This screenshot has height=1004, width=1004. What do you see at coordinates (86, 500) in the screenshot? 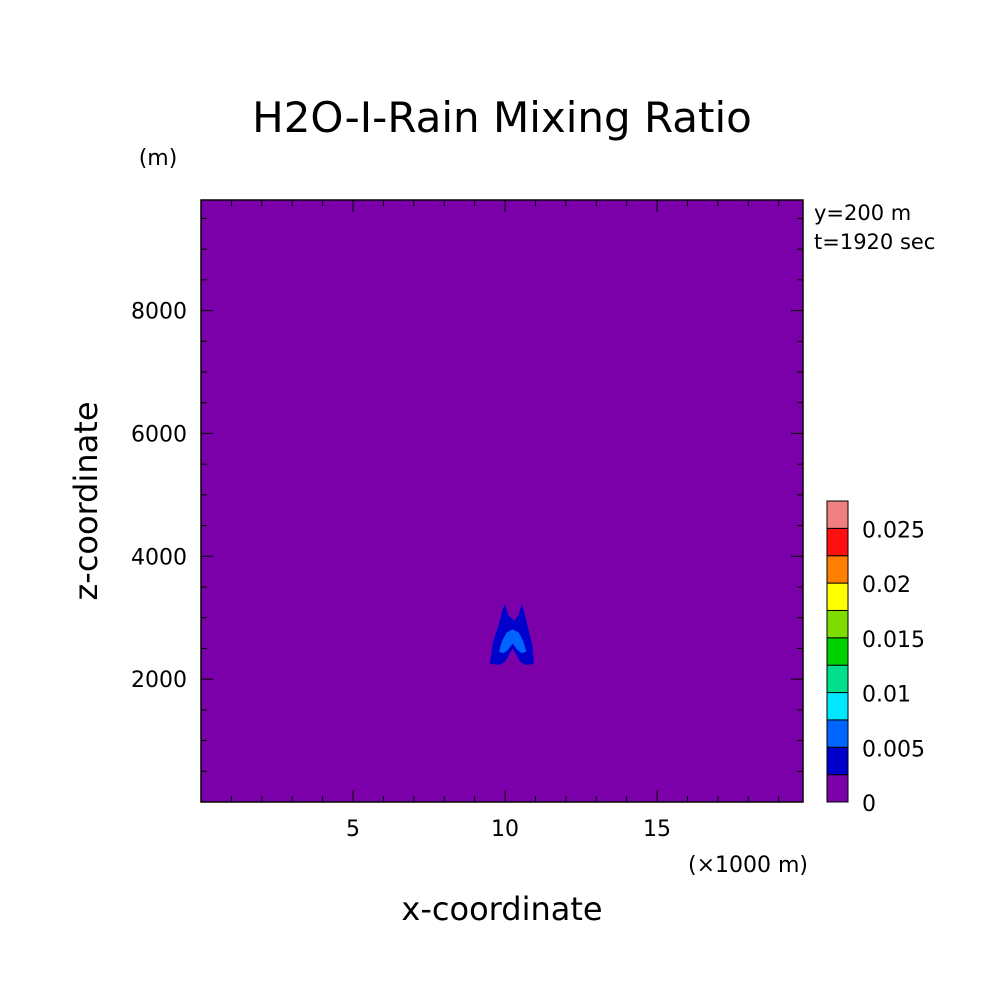
I see `y-axis-label: z-coordinate` at bounding box center [86, 500].